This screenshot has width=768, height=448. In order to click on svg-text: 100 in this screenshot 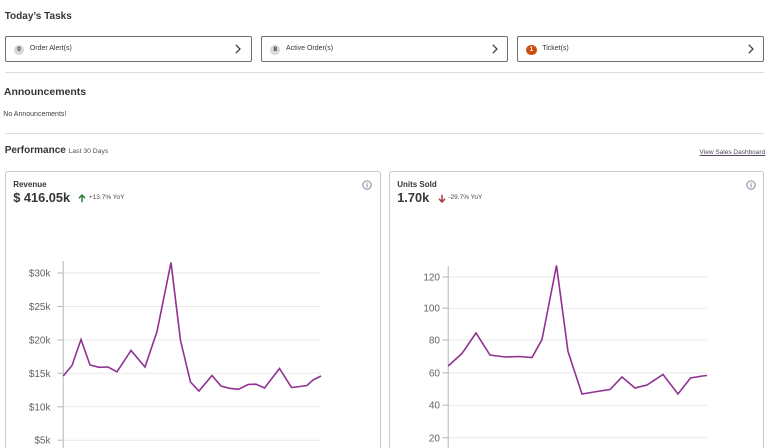, I will do `click(431, 309)`.